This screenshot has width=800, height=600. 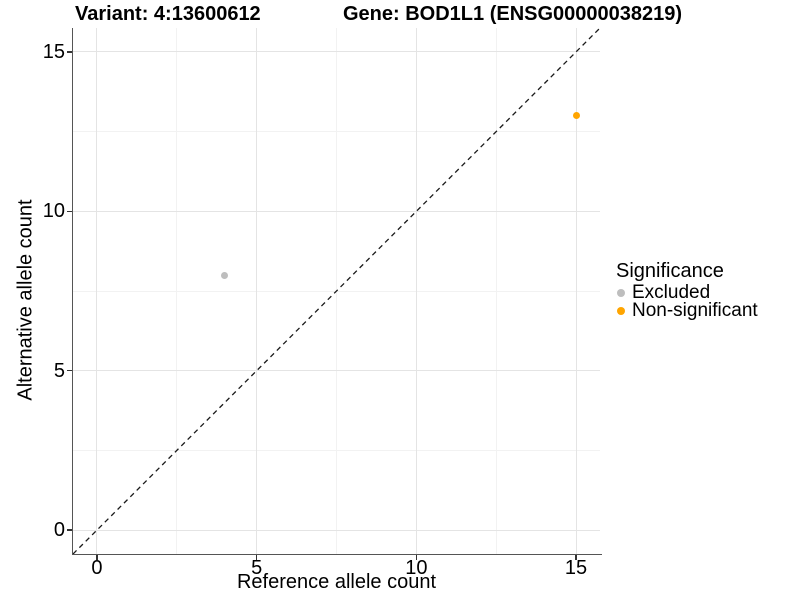 I want to click on x-tick-label: 10, so click(x=416, y=568).